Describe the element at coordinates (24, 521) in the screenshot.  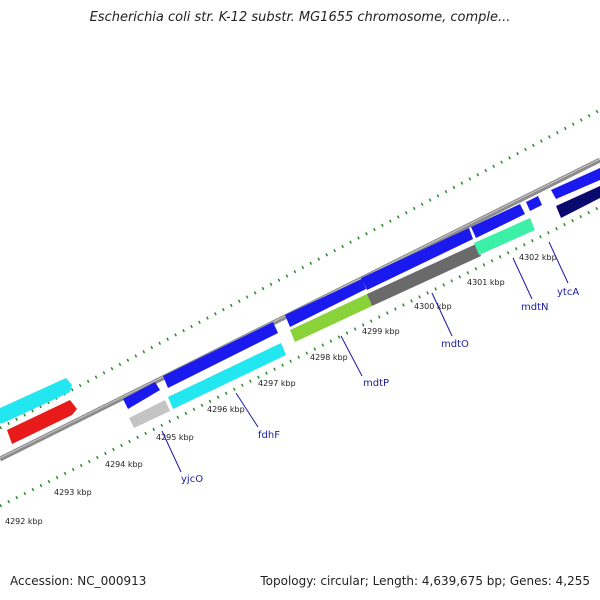
I see `tick-label: 4292 kbp` at that location.